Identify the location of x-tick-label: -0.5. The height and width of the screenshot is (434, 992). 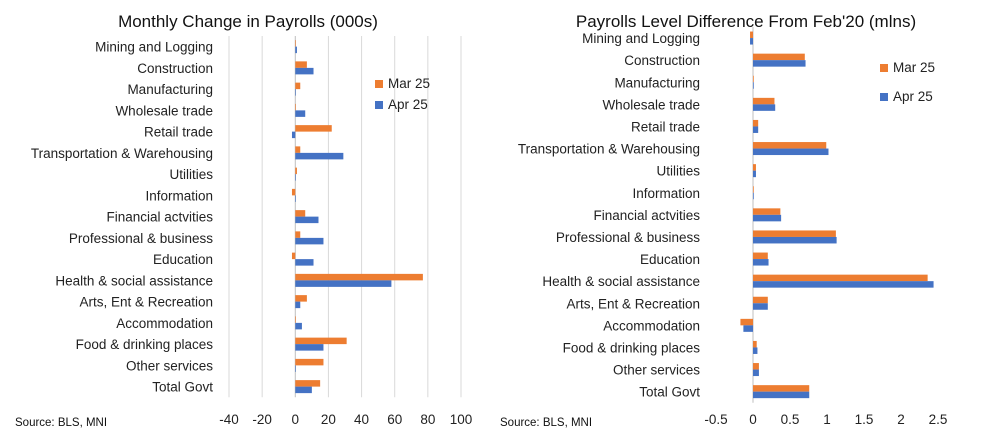
(715, 419).